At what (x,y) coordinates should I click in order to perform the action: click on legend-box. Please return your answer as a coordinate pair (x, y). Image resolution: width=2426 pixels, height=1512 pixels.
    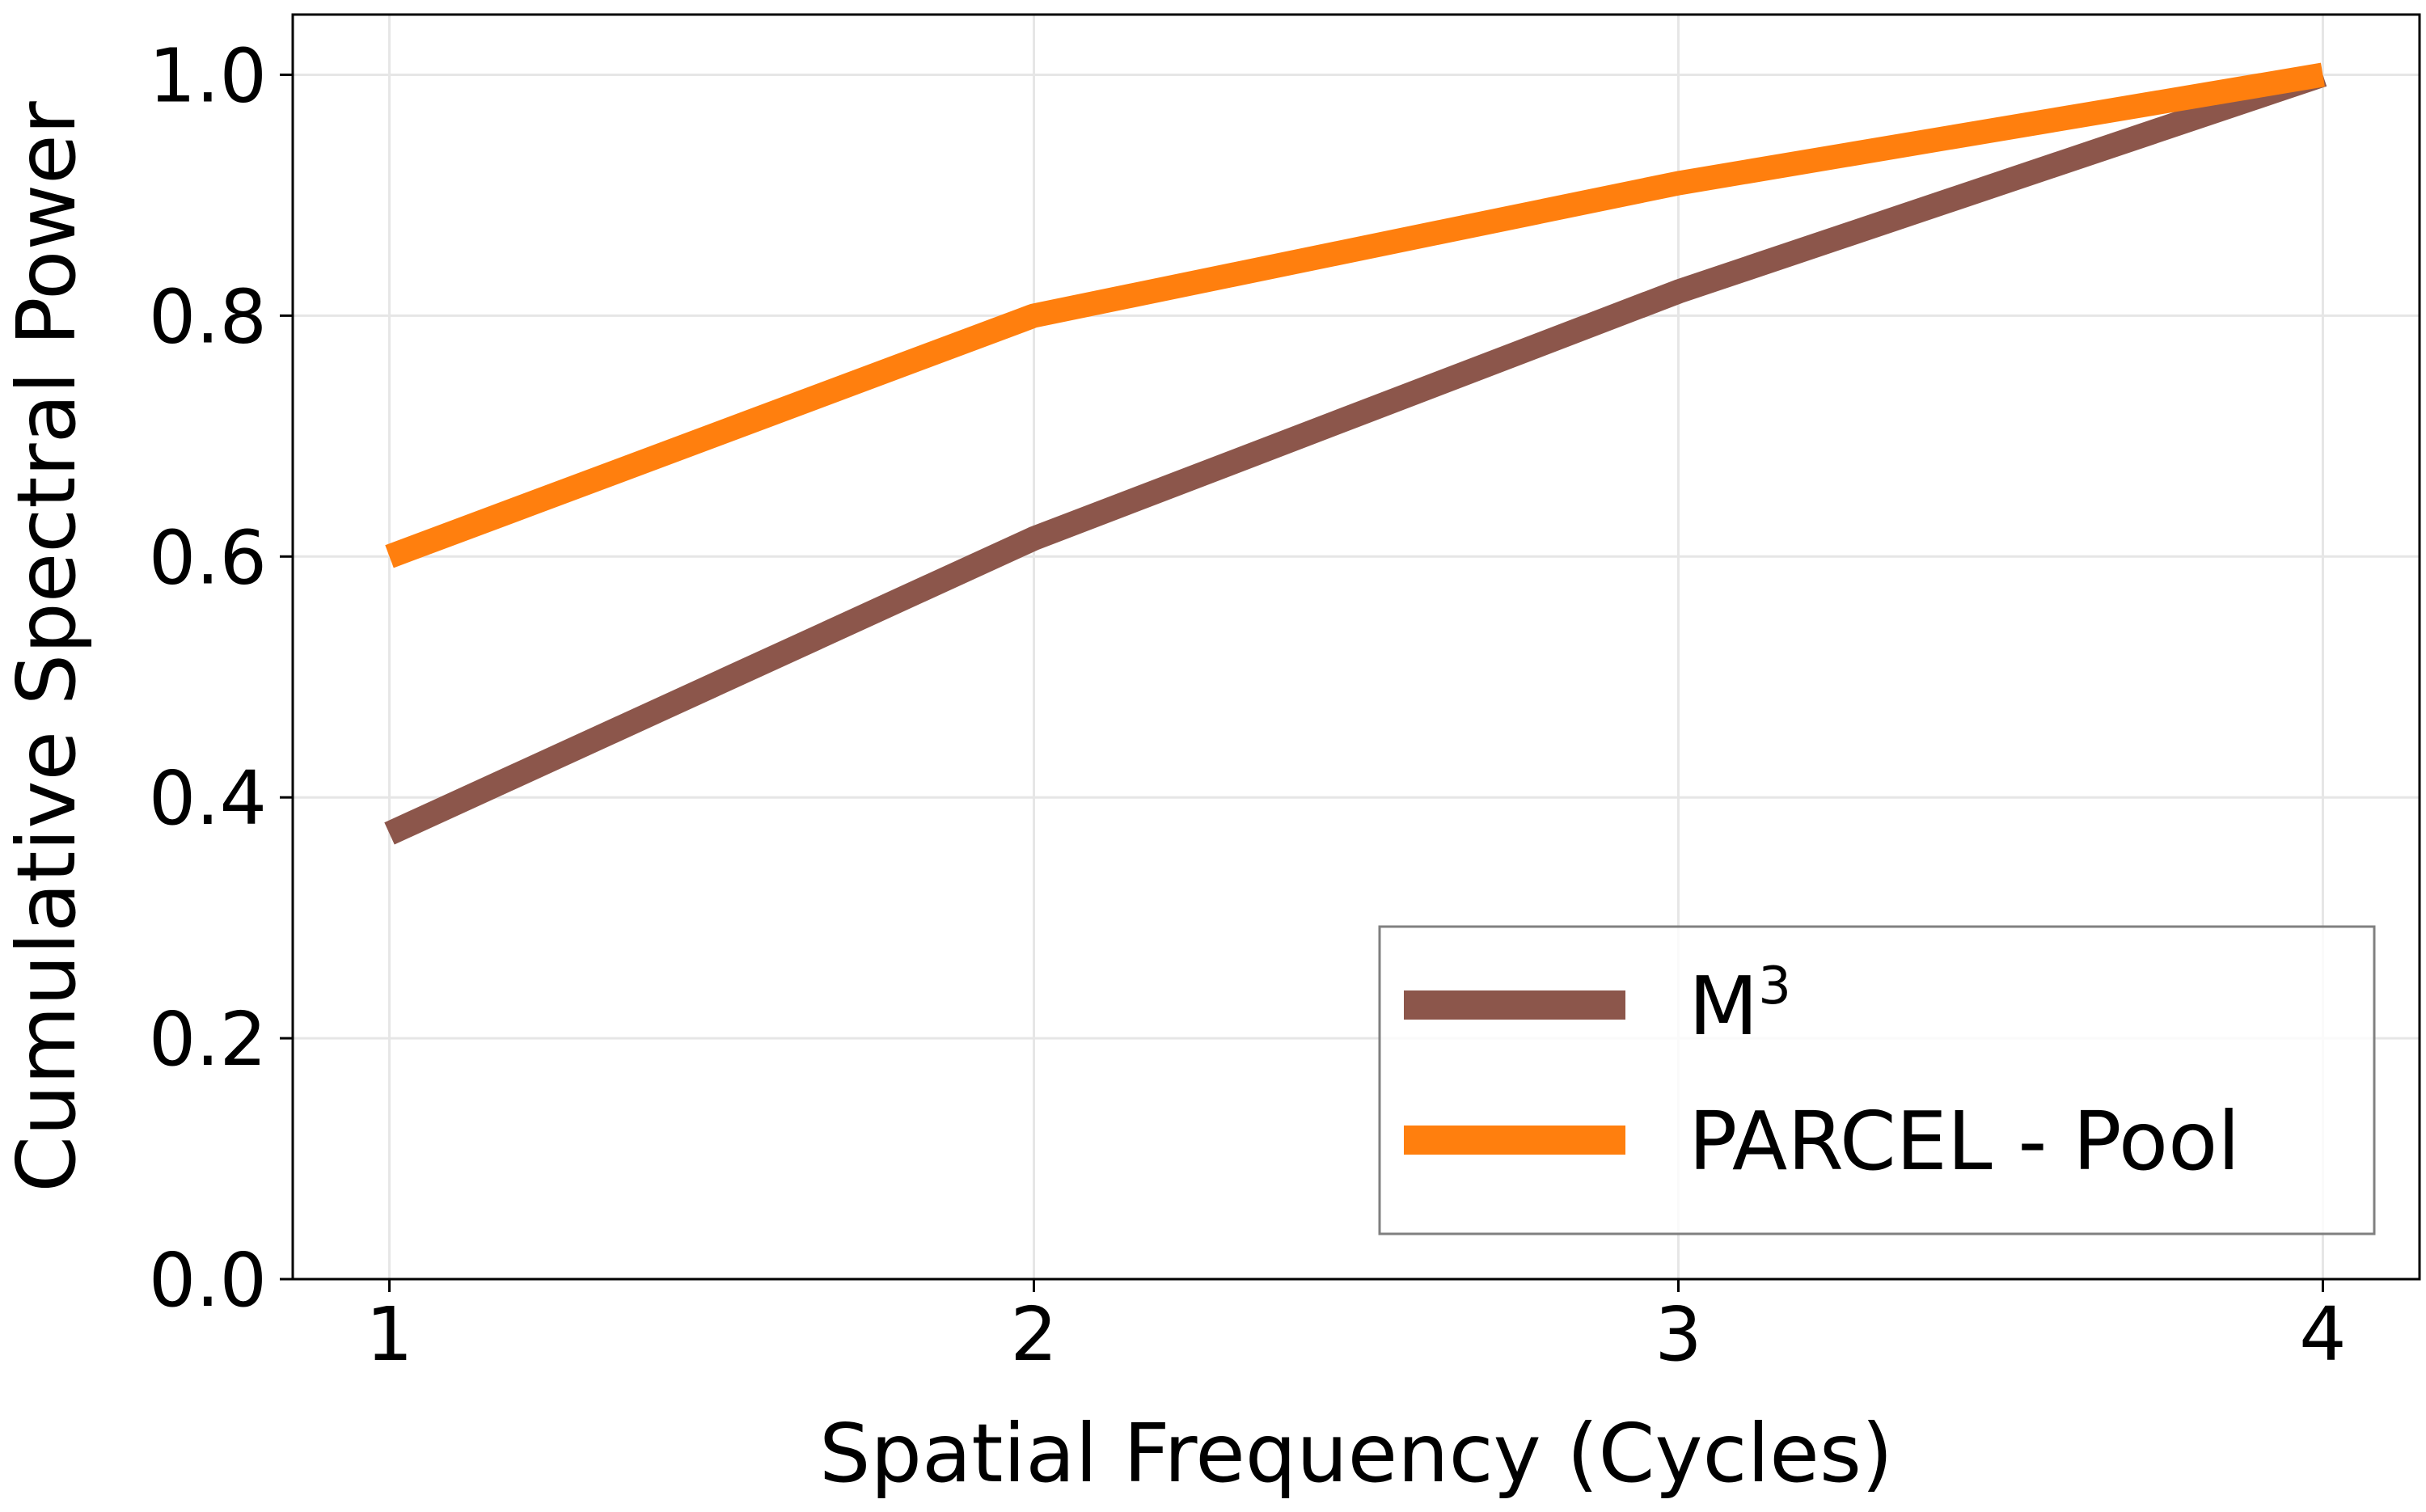
    Looking at the image, I should click on (1877, 1080).